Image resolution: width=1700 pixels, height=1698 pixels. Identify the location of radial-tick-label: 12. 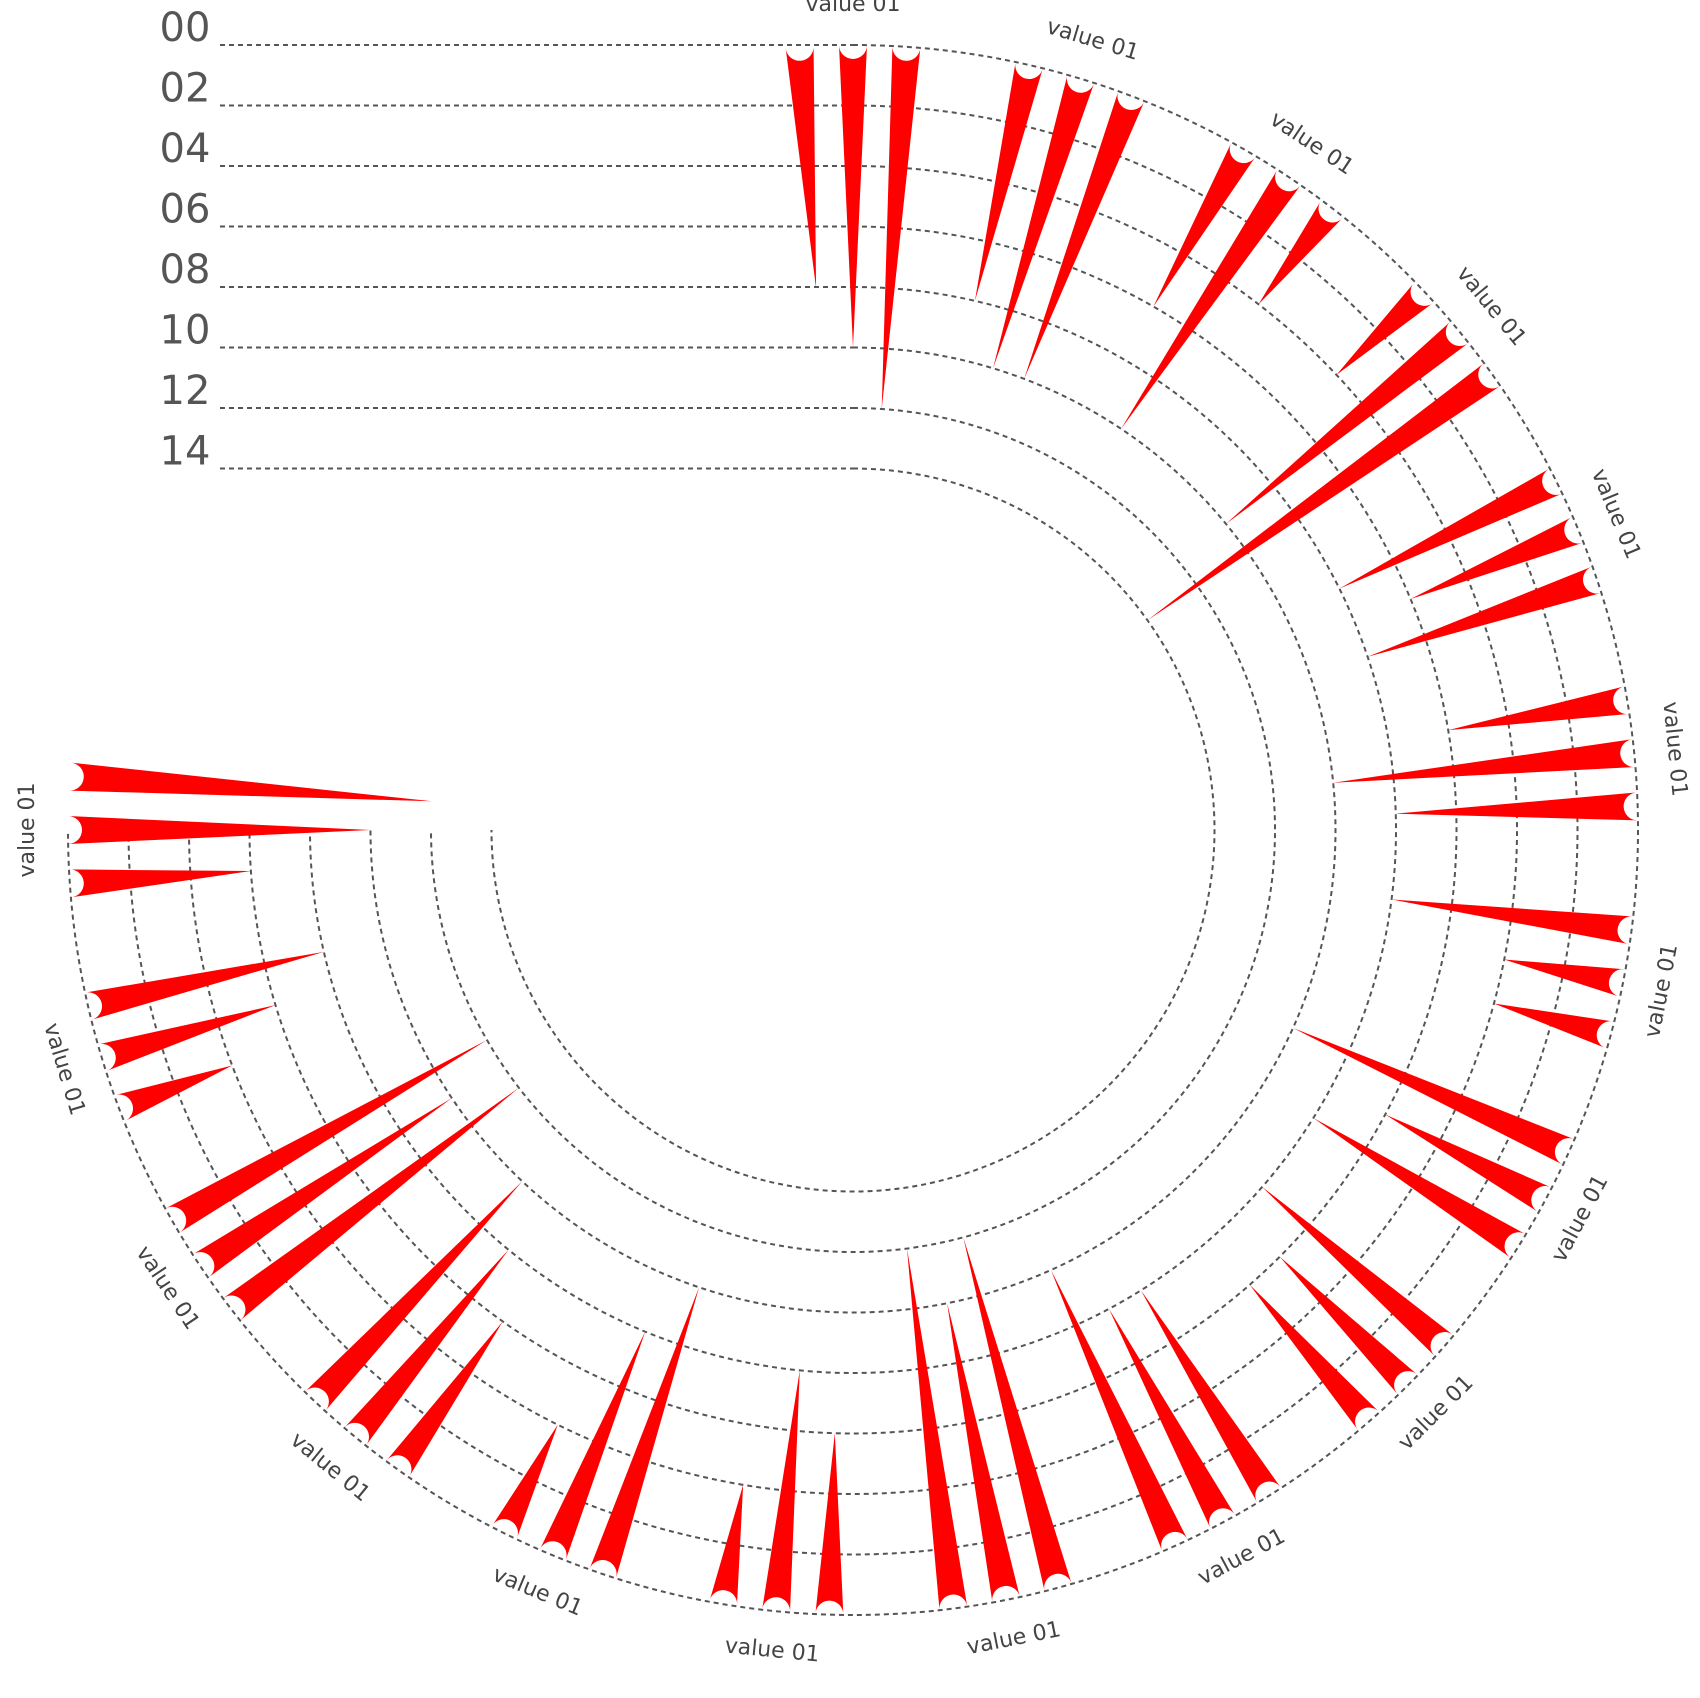
(185, 391).